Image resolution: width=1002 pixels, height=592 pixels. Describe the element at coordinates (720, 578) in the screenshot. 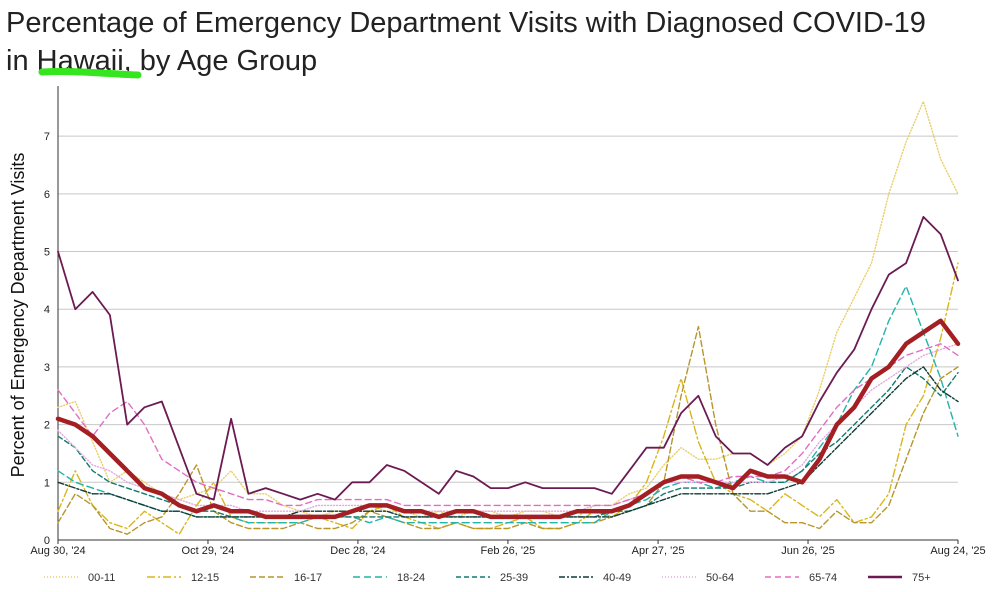

I see `legend-label: 50-64` at that location.